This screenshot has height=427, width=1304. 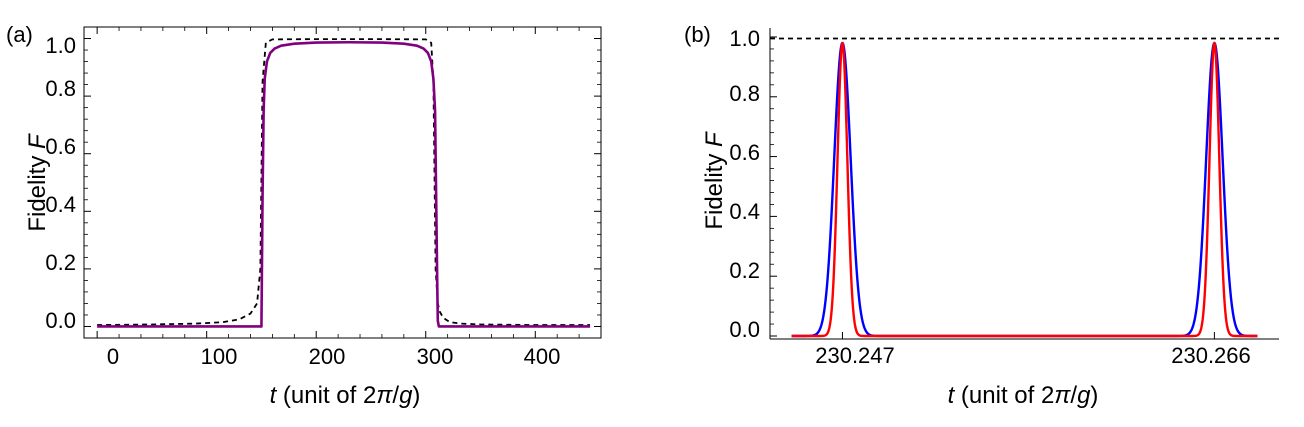 I want to click on b-xlabel-text: (unit of 2, so click(x=1004, y=395).